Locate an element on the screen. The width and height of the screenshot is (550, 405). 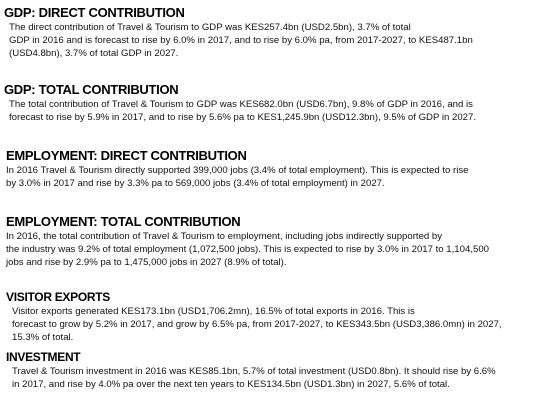
heading-gdp-total: GDP: TOTAL CONTRIBUTION is located at coordinates (91, 89).